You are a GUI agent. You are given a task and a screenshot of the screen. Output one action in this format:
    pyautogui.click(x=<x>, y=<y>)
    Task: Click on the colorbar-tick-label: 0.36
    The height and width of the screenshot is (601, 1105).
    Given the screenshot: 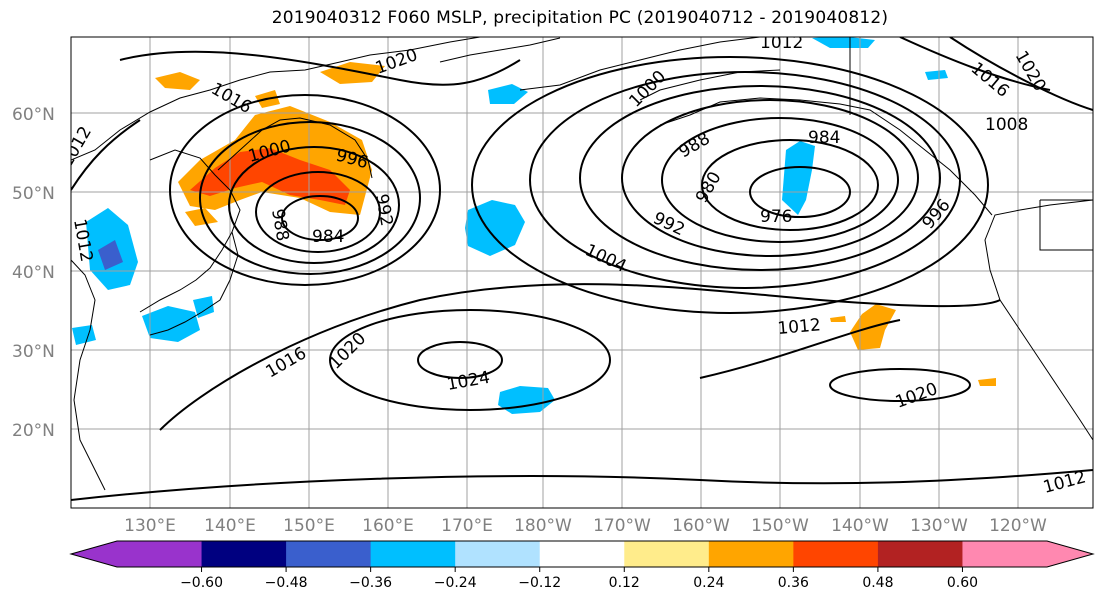 What is the action you would take?
    pyautogui.click(x=793, y=583)
    